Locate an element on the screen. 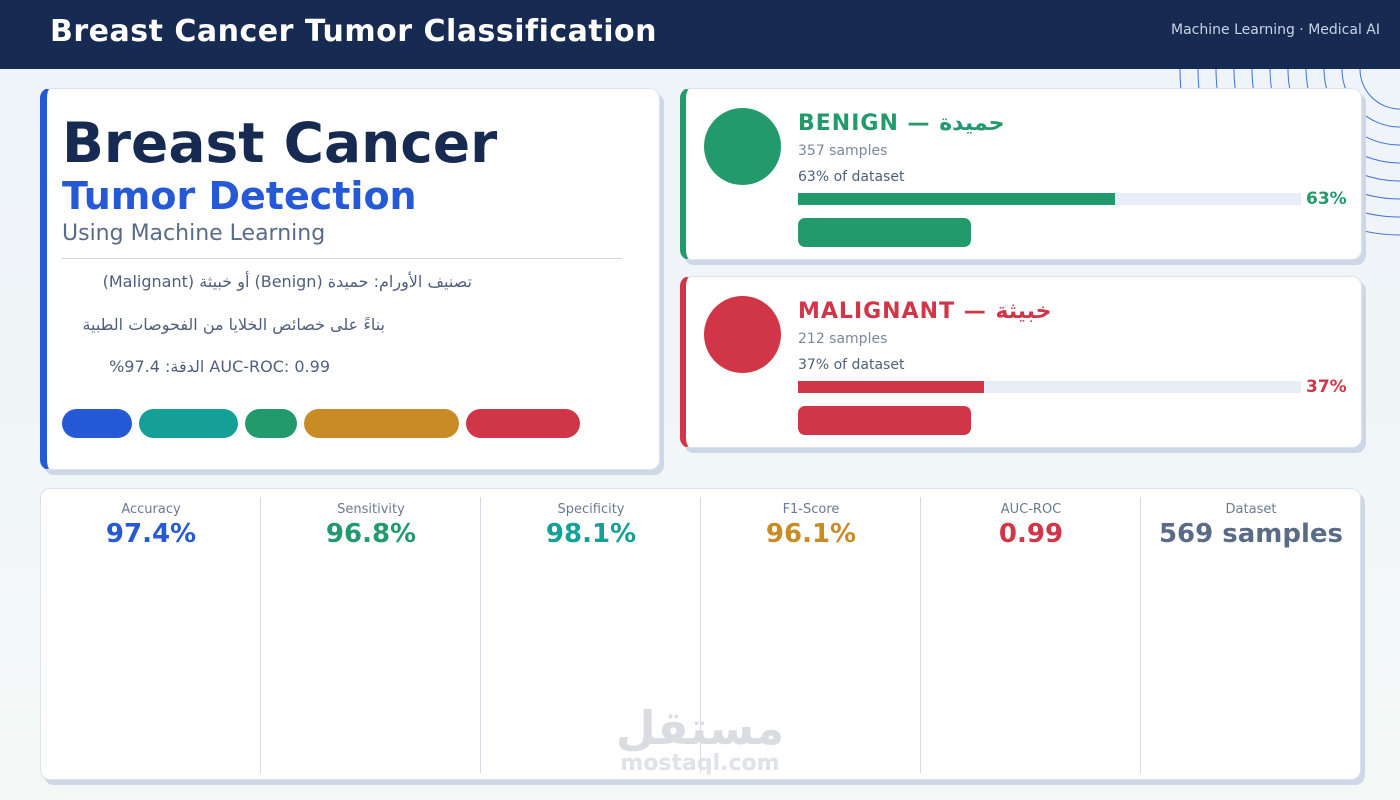  metric-specificity: Specificity 98.1% is located at coordinates (591, 635).